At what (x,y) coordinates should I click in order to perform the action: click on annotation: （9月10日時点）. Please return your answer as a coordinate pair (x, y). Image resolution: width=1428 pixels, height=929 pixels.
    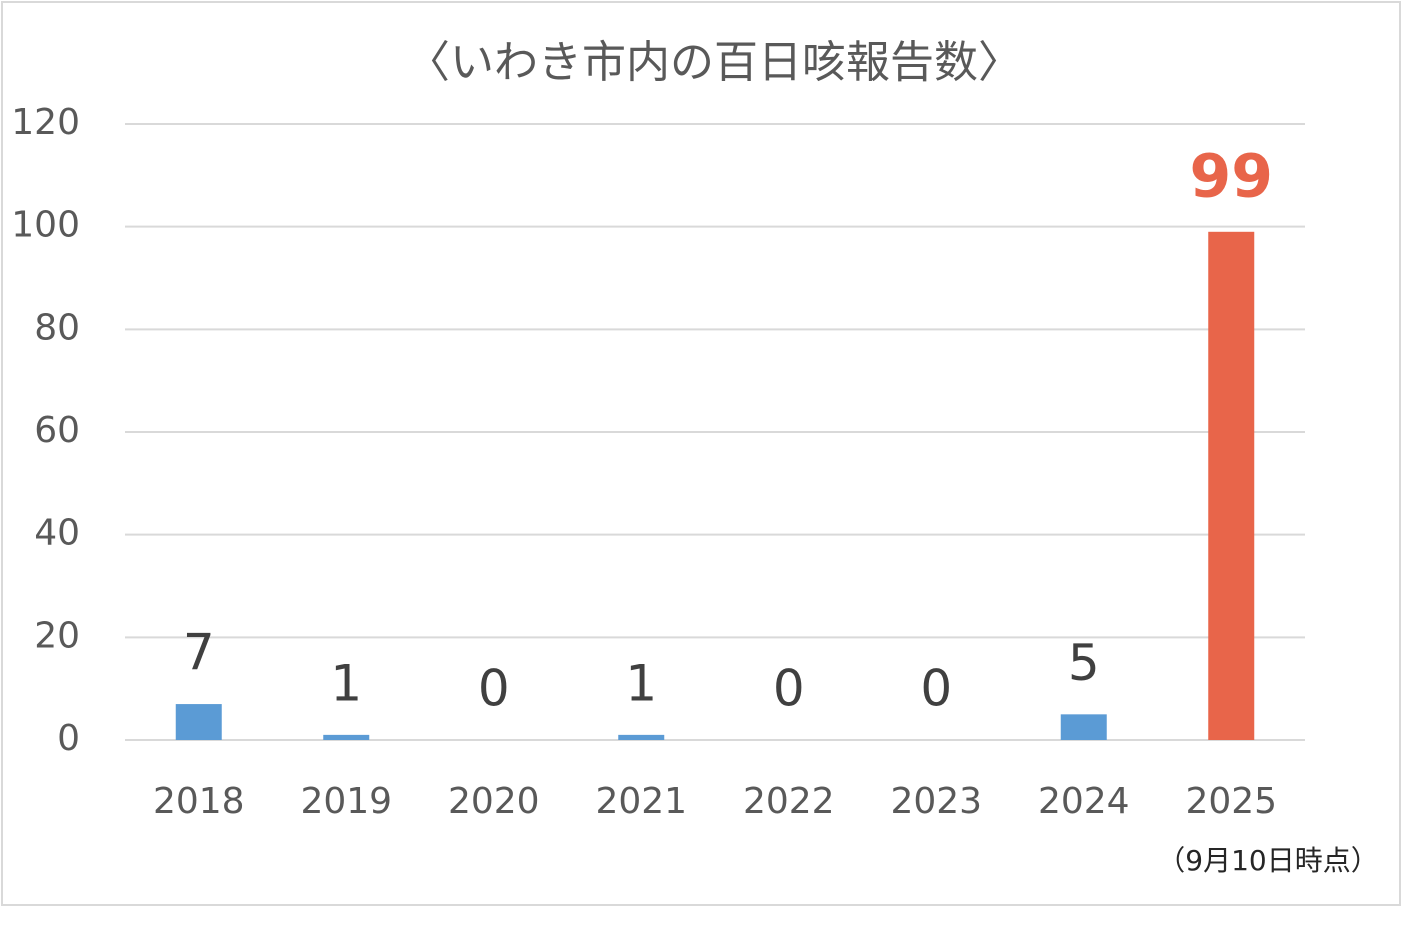
    Looking at the image, I should click on (1267, 860).